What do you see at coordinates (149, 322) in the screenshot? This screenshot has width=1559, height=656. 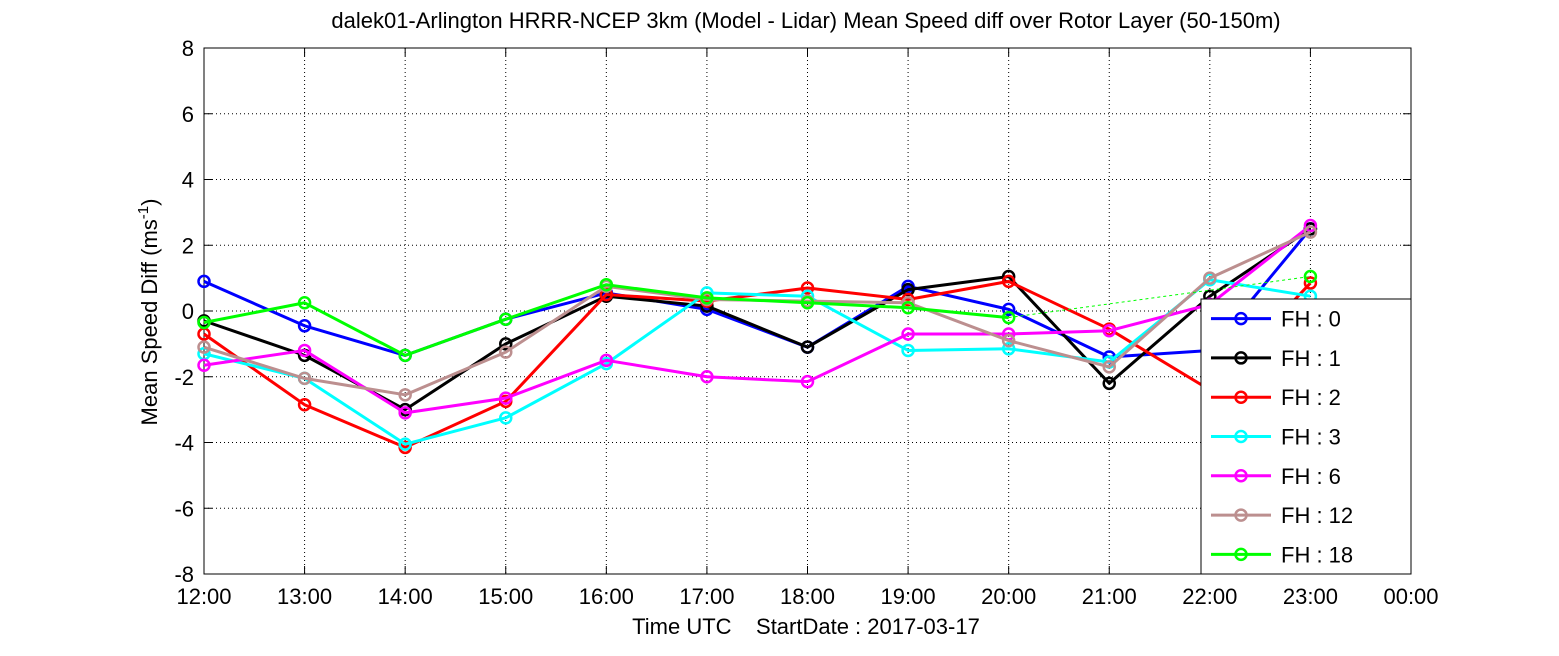 I see `y-axis-label-main: Mean Speed Diff (ms` at bounding box center [149, 322].